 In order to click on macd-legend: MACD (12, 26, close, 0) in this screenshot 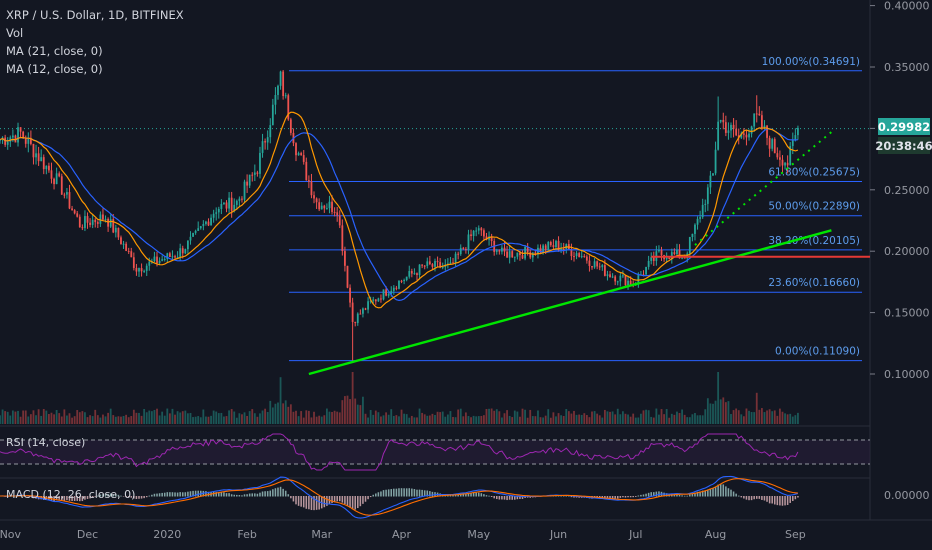, I will do `click(71, 494)`.